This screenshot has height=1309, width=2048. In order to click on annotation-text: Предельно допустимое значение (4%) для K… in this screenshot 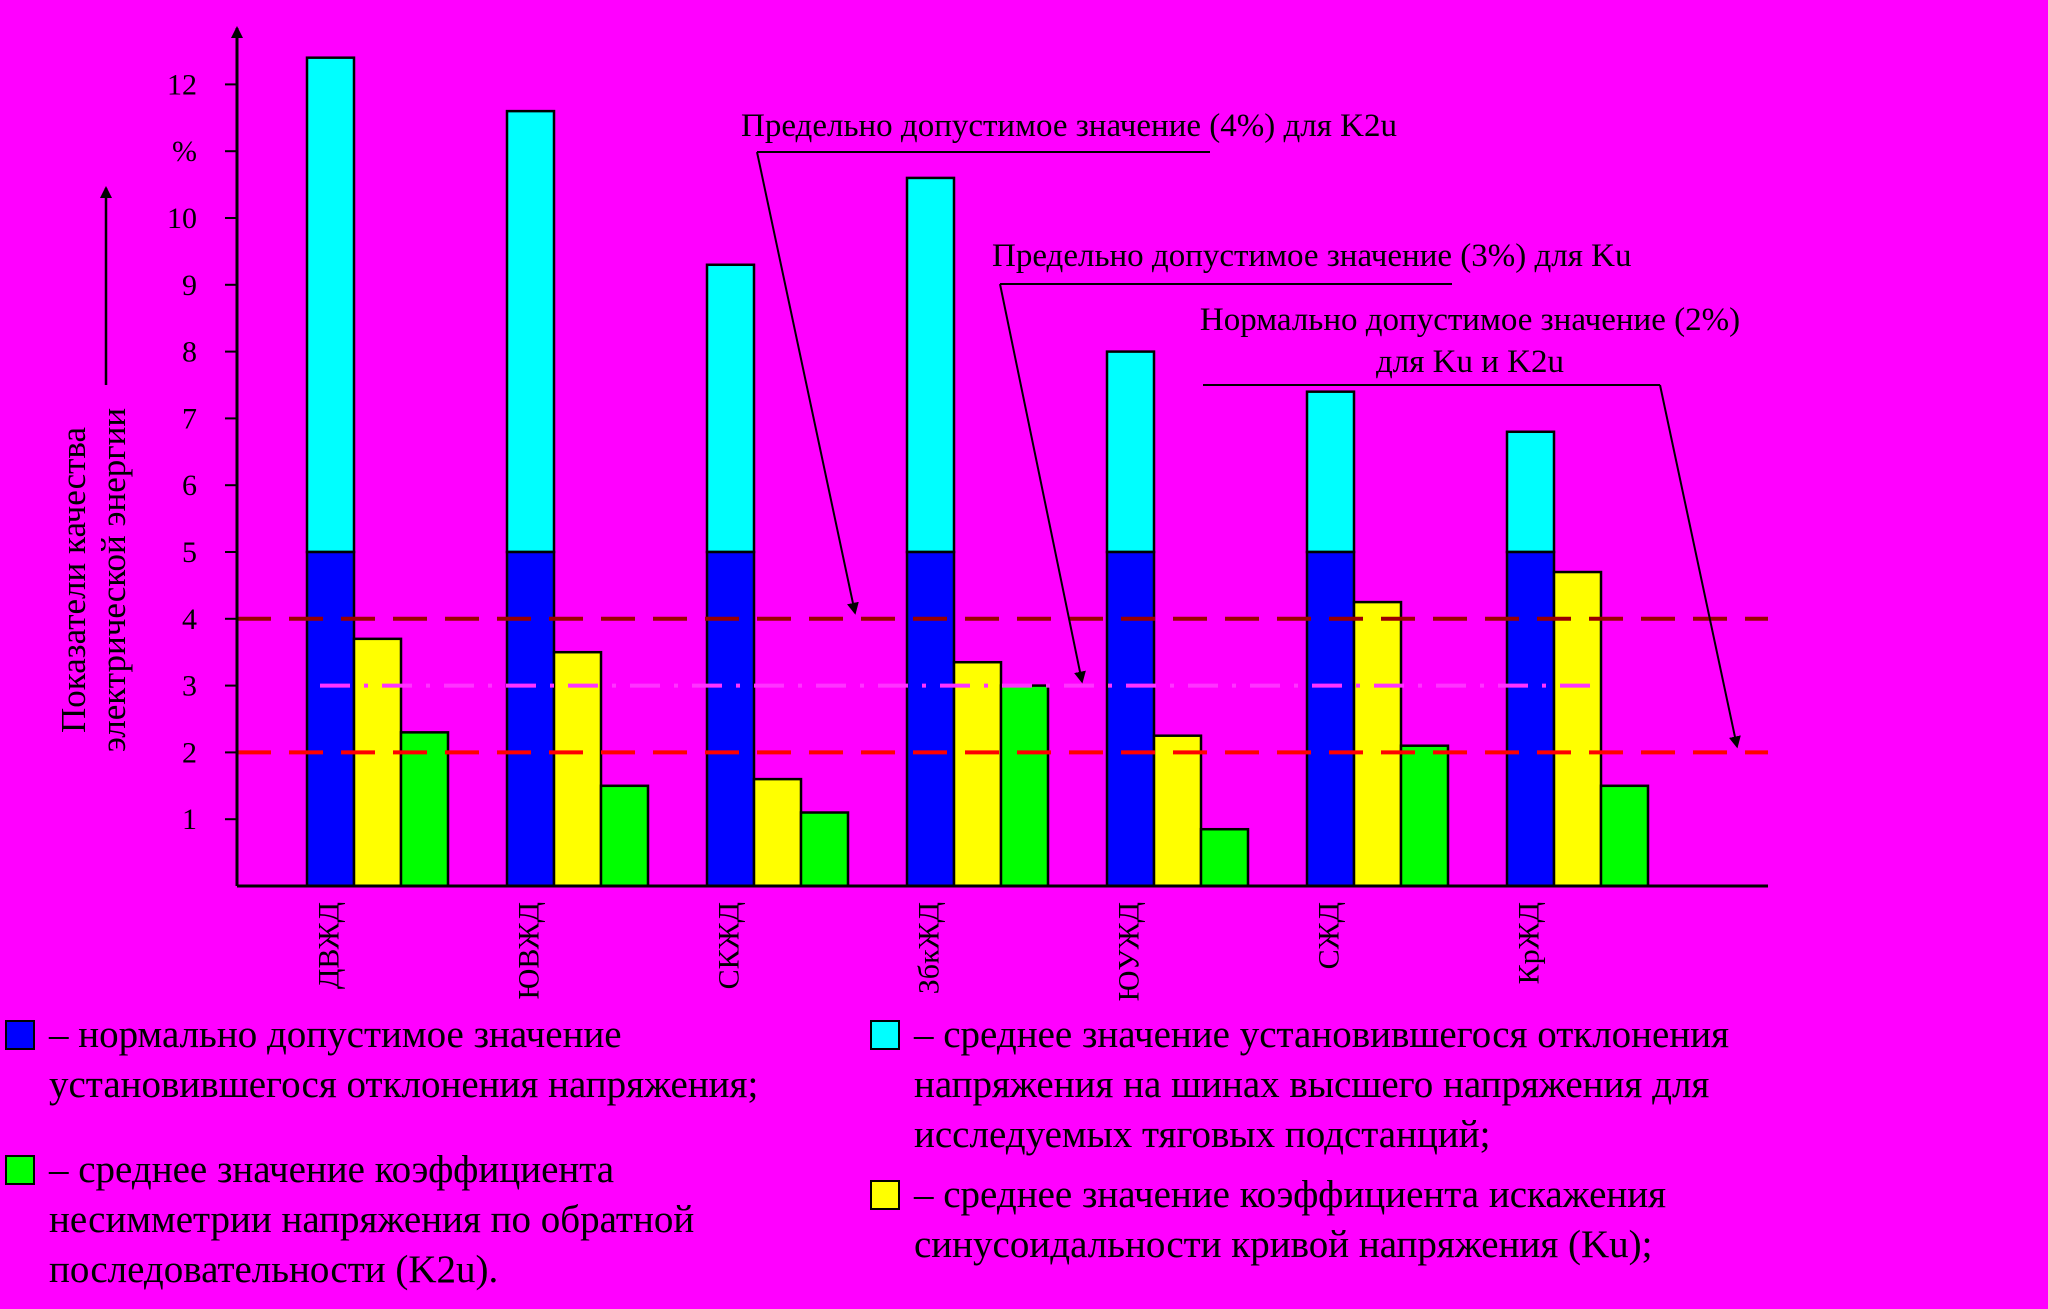, I will do `click(1069, 126)`.